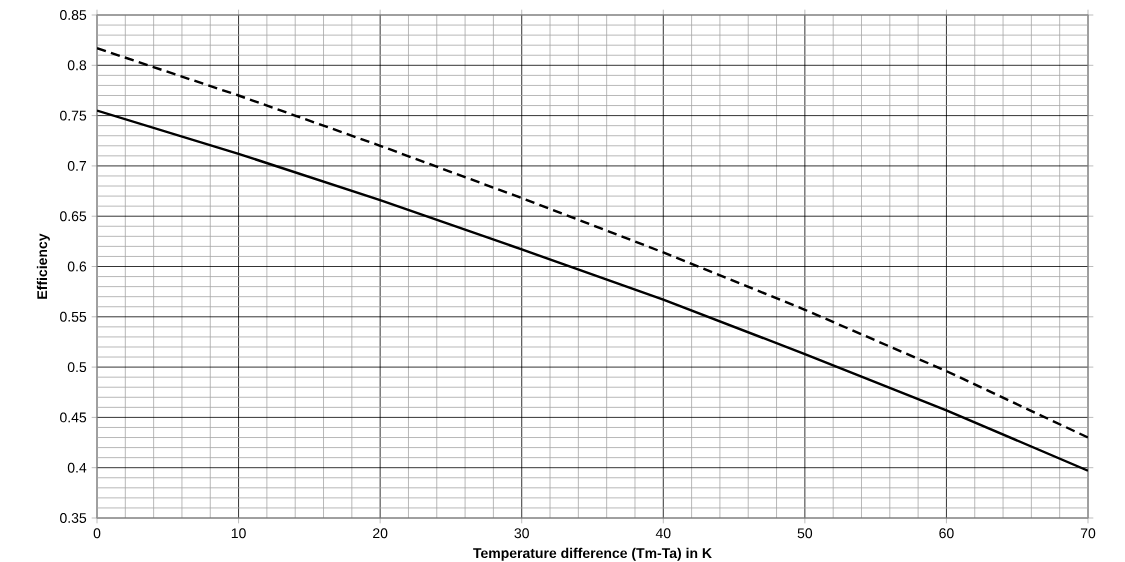 The width and height of the screenshot is (1125, 562). I want to click on y-tick-label: 0.4, so click(77, 467).